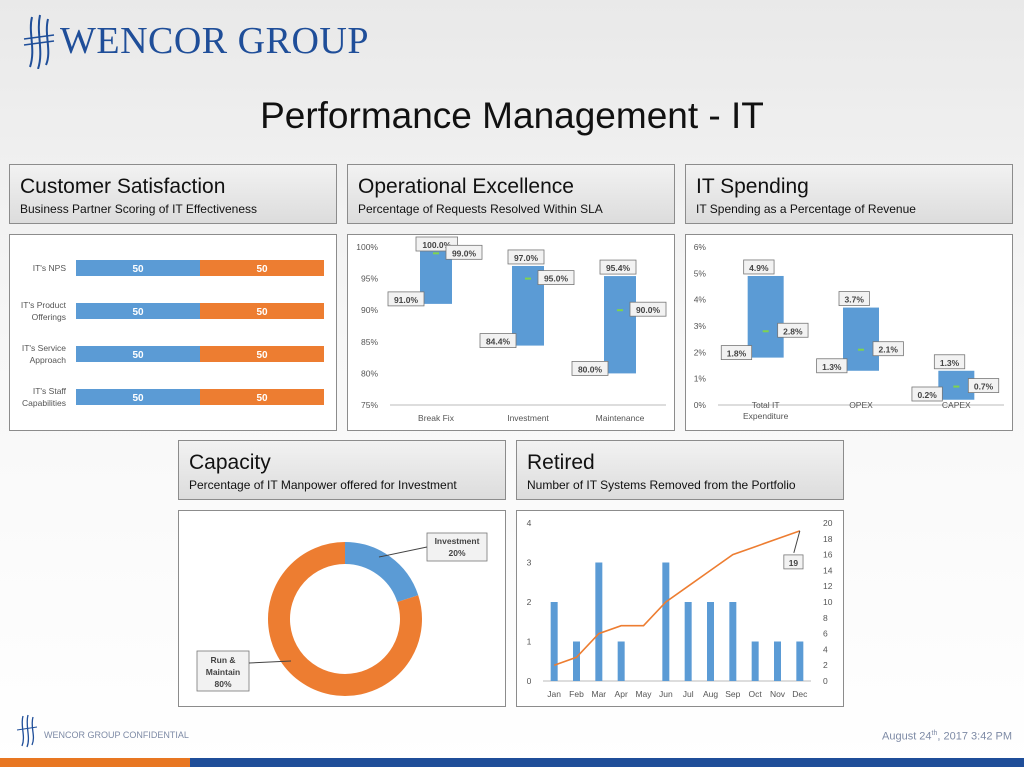  I want to click on footer-bar-blue, so click(512, 762).